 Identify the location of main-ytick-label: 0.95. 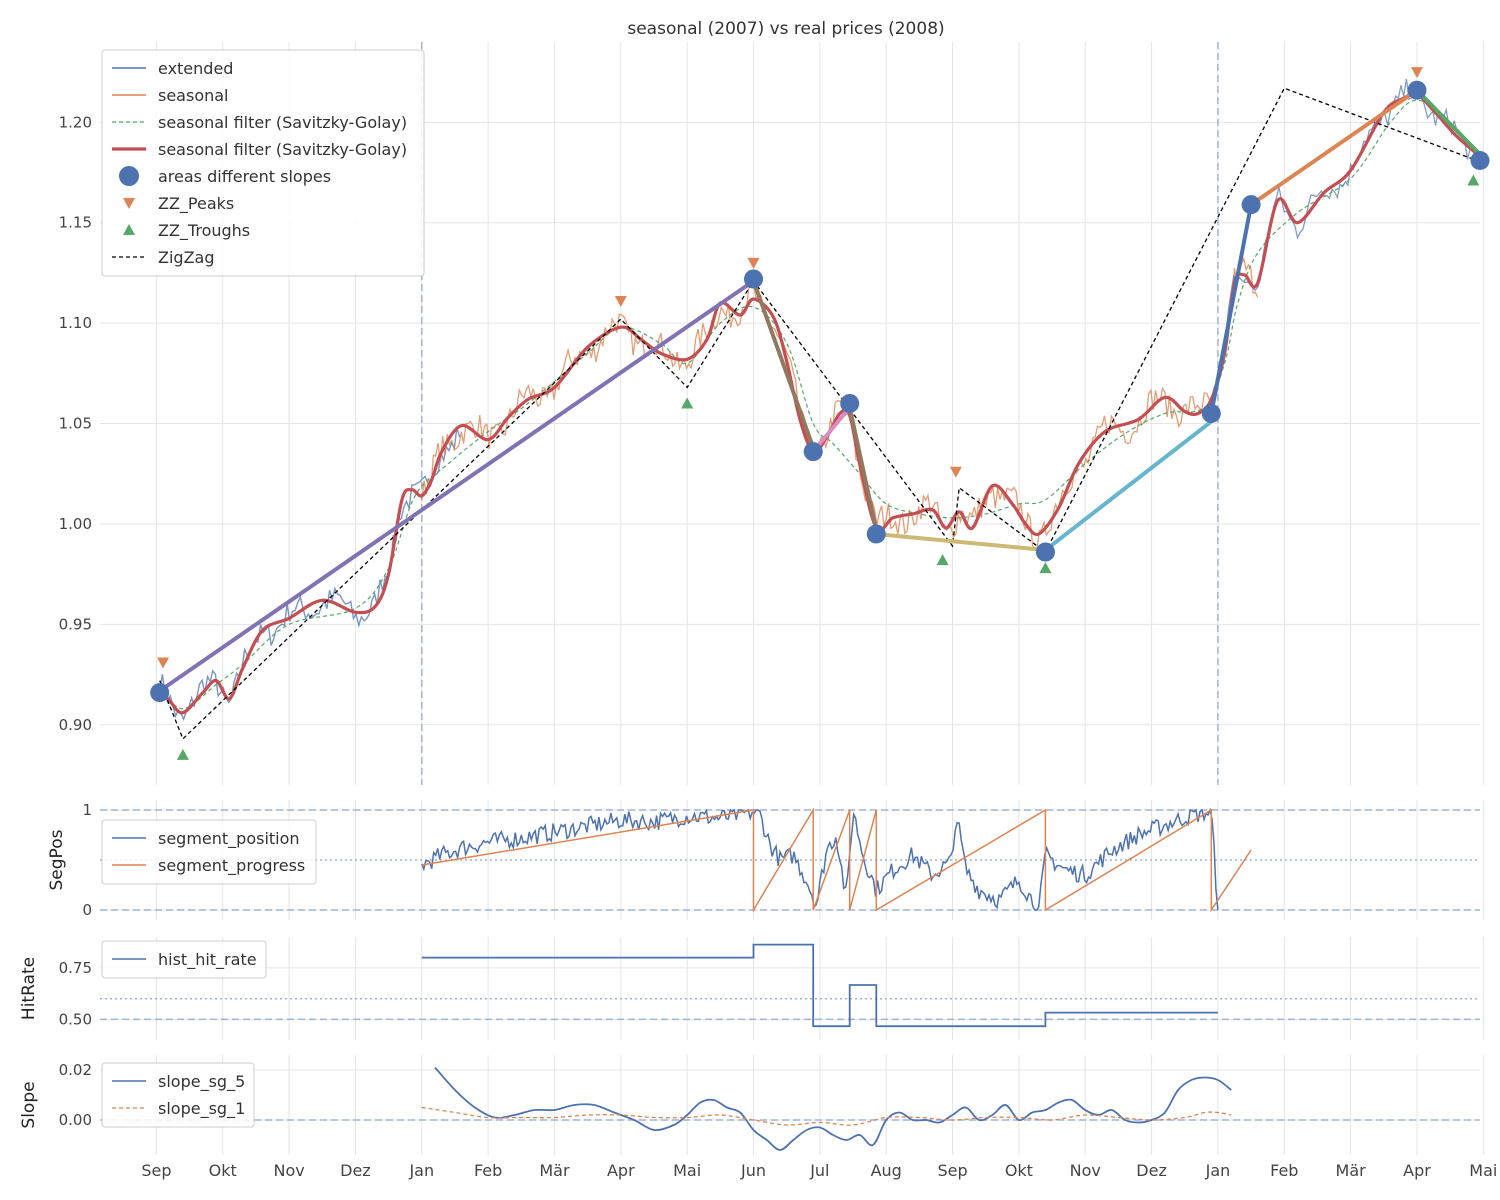
(75, 624).